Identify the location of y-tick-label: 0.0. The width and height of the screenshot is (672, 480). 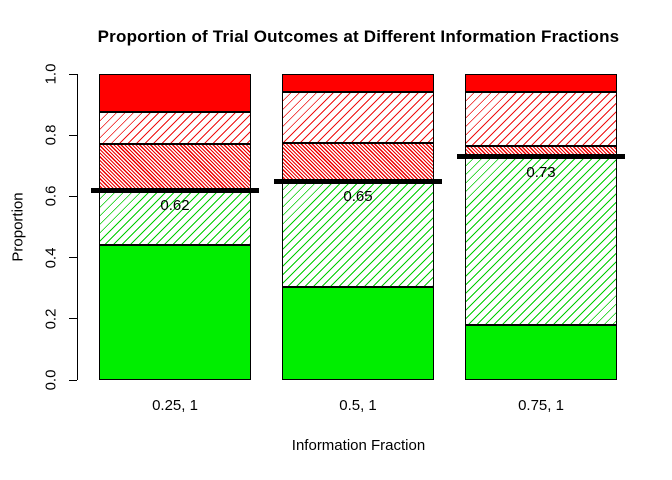
(51, 380).